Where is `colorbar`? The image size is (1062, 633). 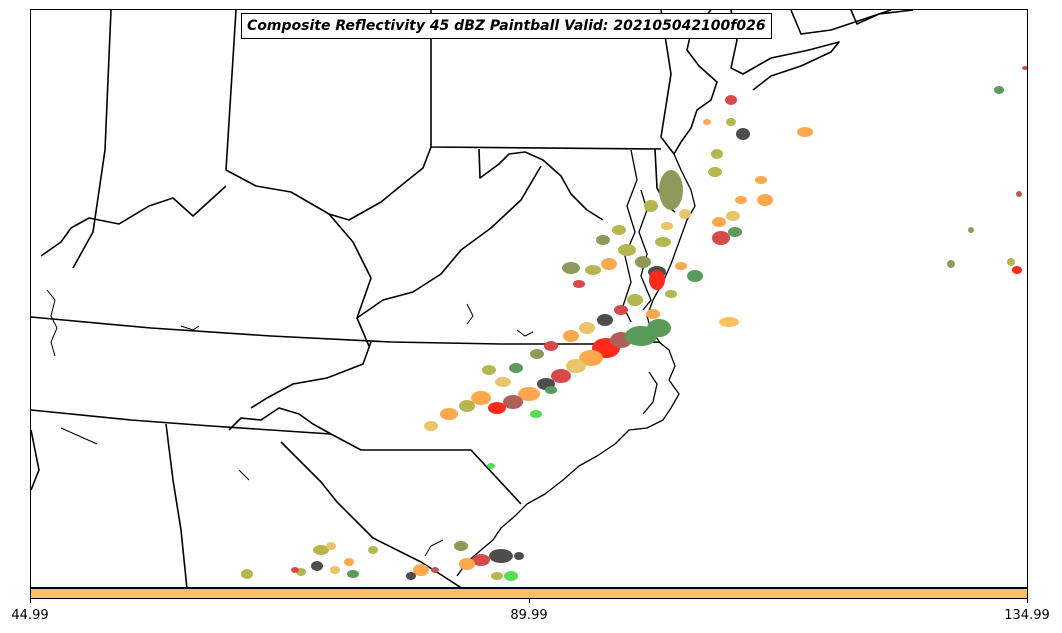
colorbar is located at coordinates (529, 593).